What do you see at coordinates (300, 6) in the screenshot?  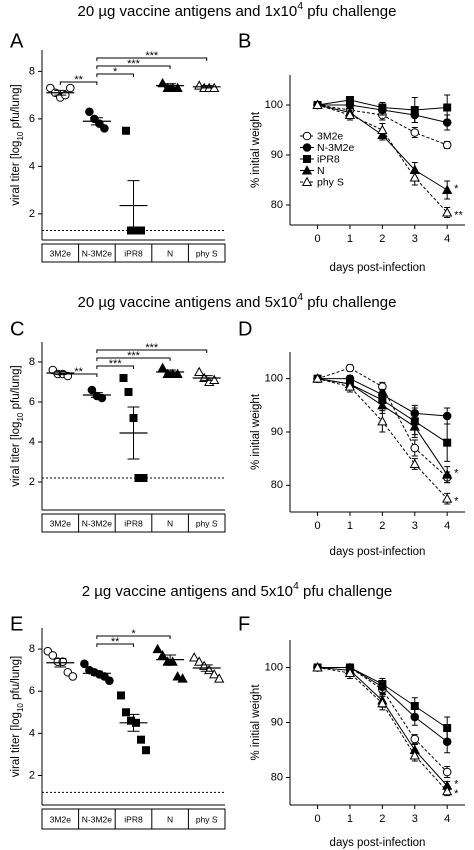 I see `row-title-part: 4` at bounding box center [300, 6].